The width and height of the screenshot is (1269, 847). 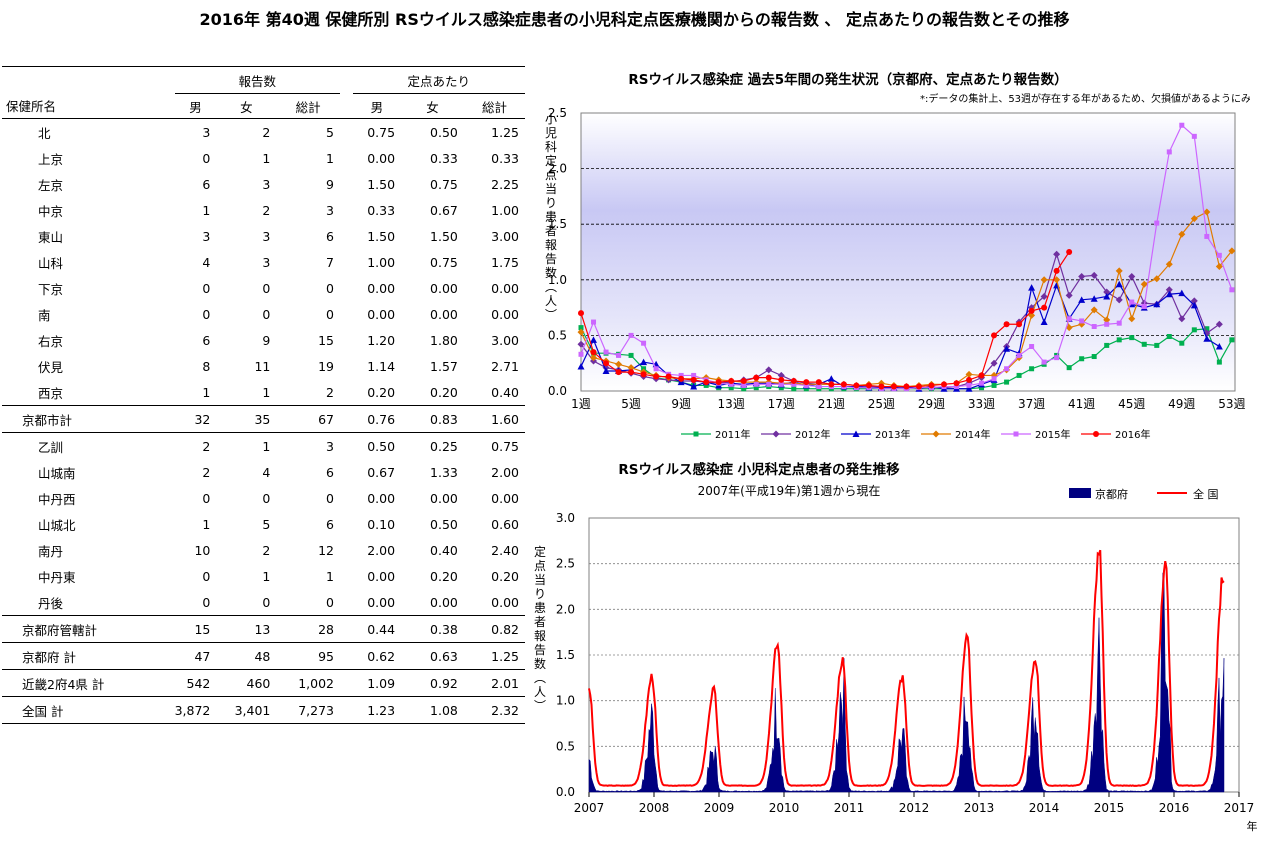 What do you see at coordinates (377, 445) in the screenshot?
I see `cell-pm: 0.50` at bounding box center [377, 445].